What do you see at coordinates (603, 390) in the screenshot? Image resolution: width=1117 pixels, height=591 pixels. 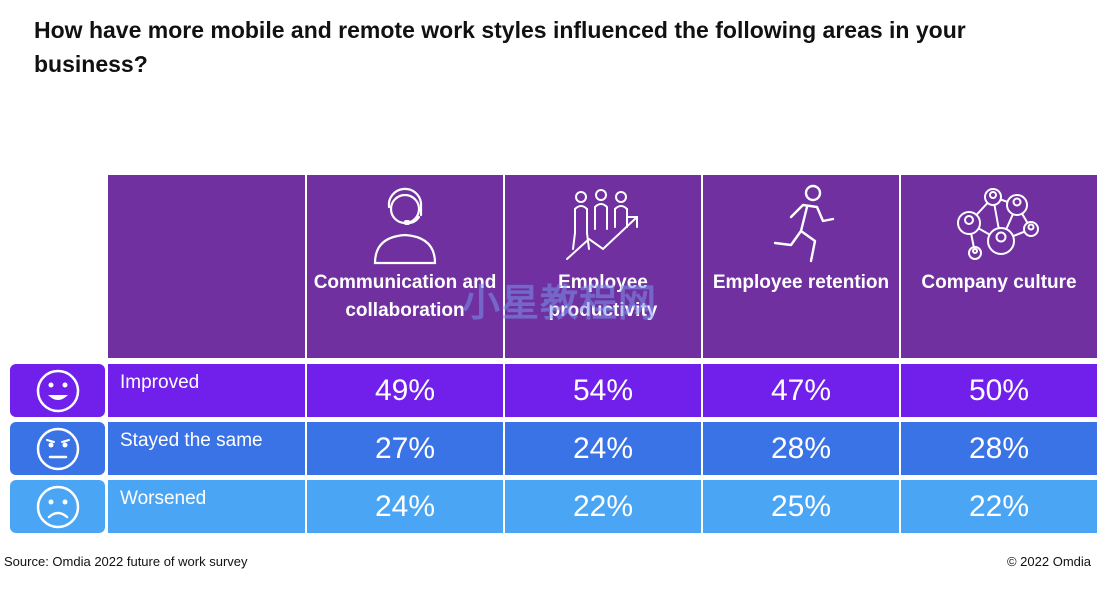 I see `value-cell: 54%` at bounding box center [603, 390].